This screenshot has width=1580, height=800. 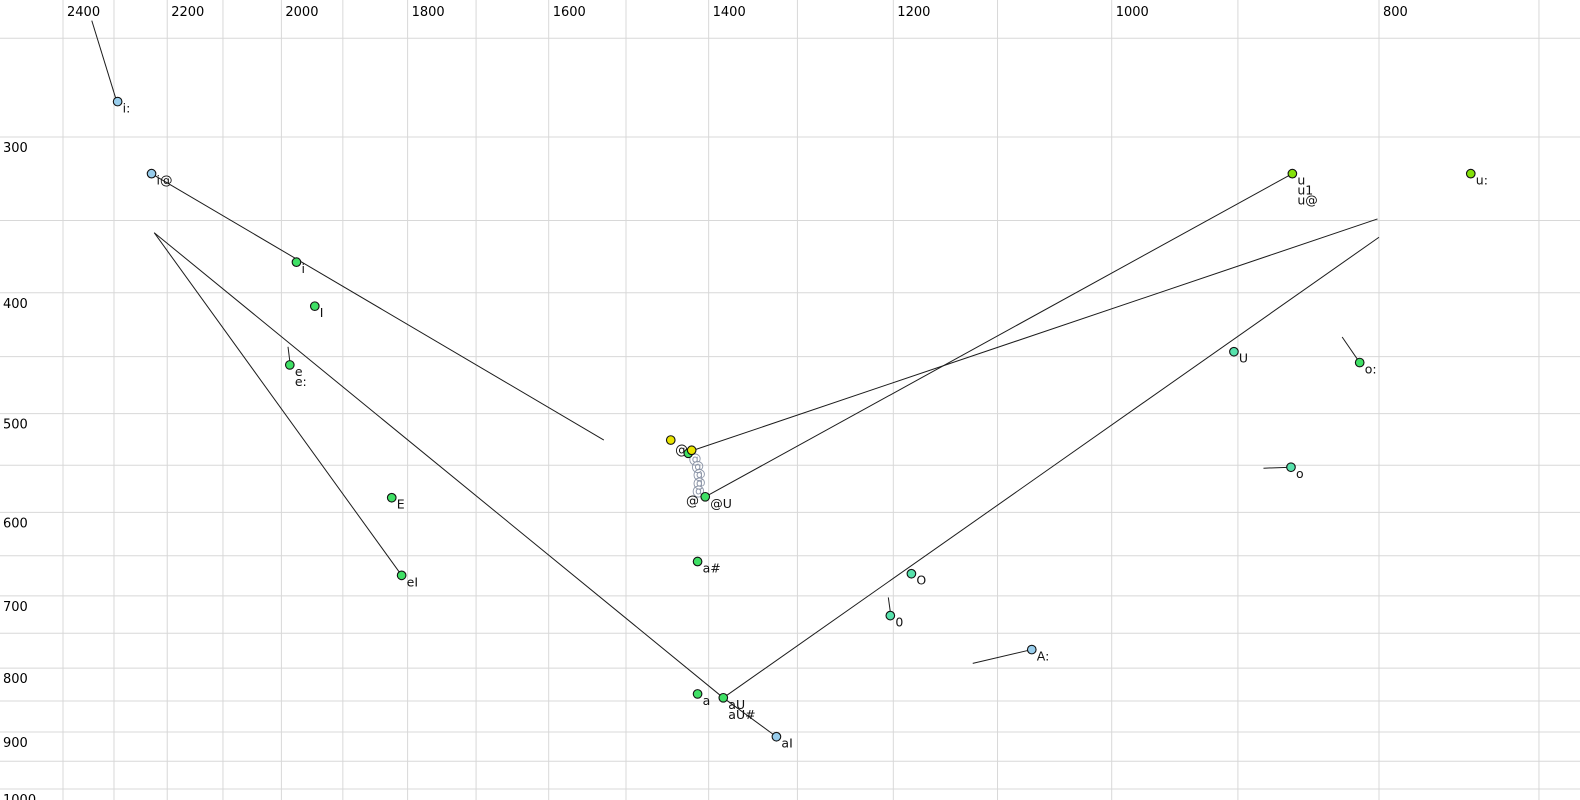 I want to click on vowel-label-0: 0, so click(x=899, y=622).